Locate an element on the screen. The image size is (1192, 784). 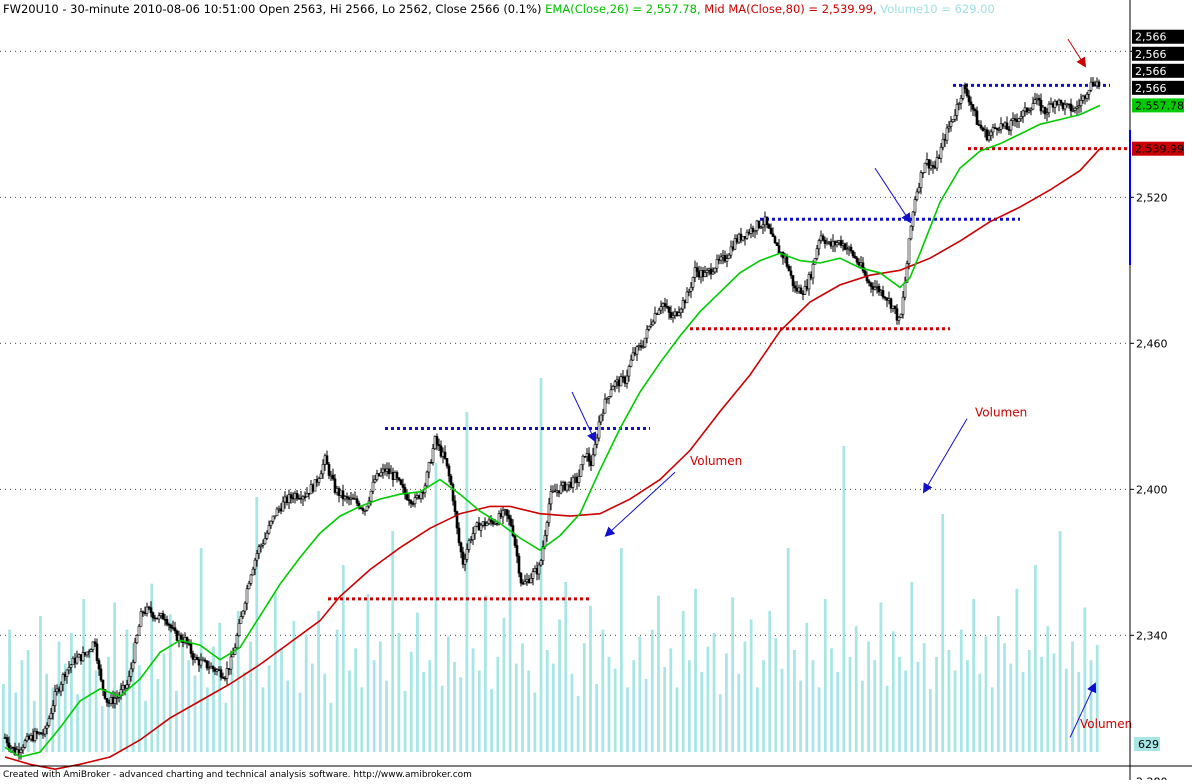
price-label-3: 2,566 is located at coordinates (1151, 88).